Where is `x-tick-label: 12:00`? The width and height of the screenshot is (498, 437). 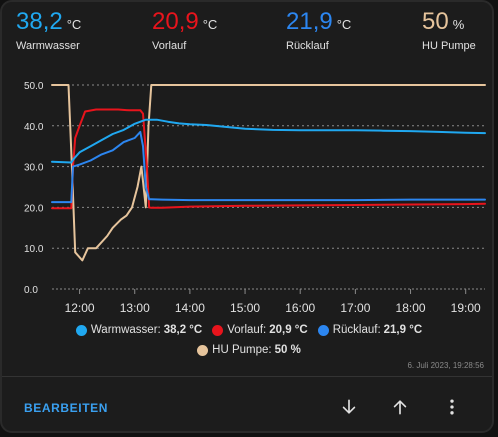
x-tick-label: 12:00 is located at coordinates (80, 308).